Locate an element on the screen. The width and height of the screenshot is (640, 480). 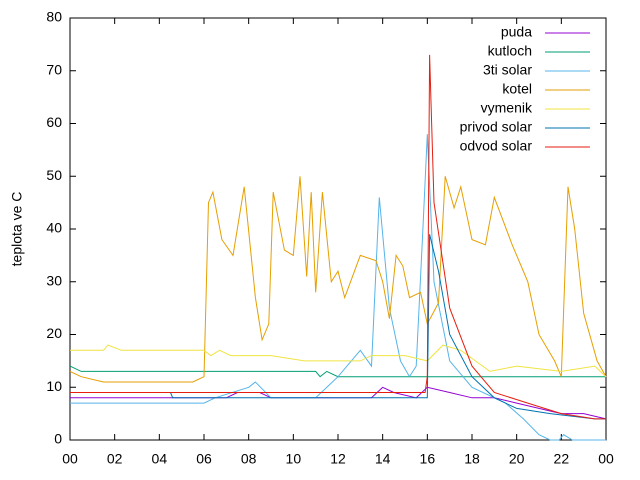
legend-label: privod solar is located at coordinates (496, 127).